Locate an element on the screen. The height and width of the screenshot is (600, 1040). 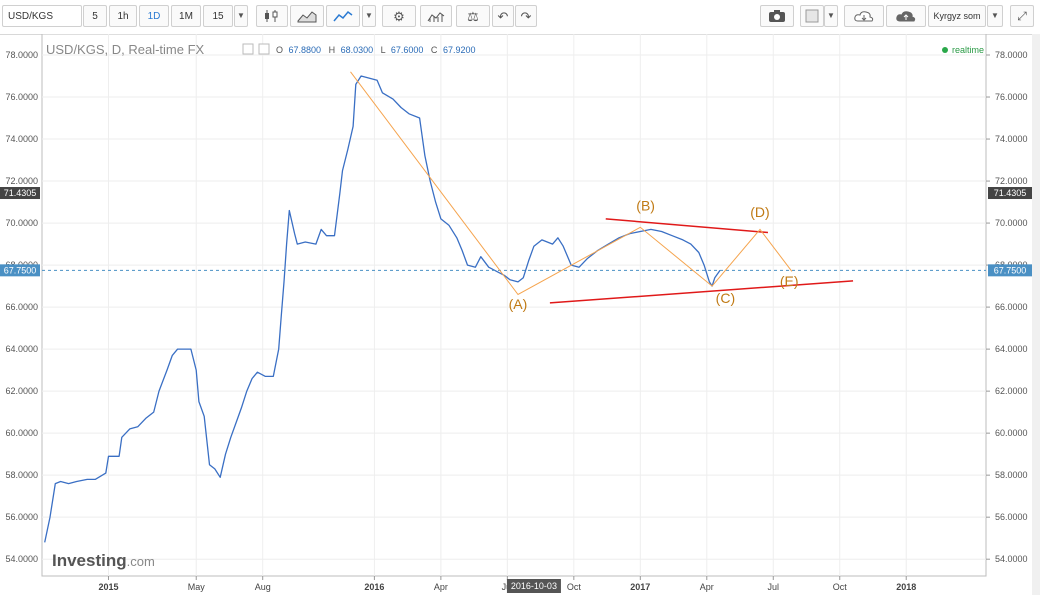
x-tick-label: Jul is located at coordinates (774, 587).